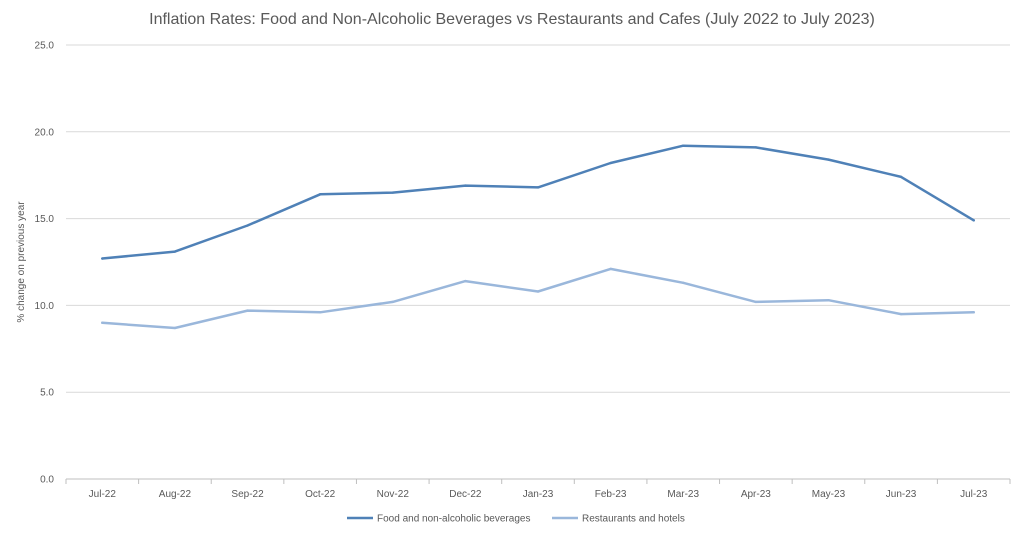 This screenshot has height=536, width=1024. Describe the element at coordinates (756, 494) in the screenshot. I see `x-tick-label: Apr-23` at that location.